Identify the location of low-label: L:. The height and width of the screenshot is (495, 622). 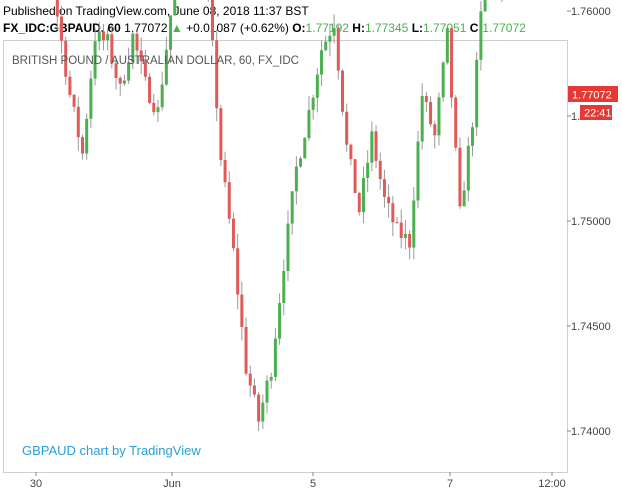
(417, 28).